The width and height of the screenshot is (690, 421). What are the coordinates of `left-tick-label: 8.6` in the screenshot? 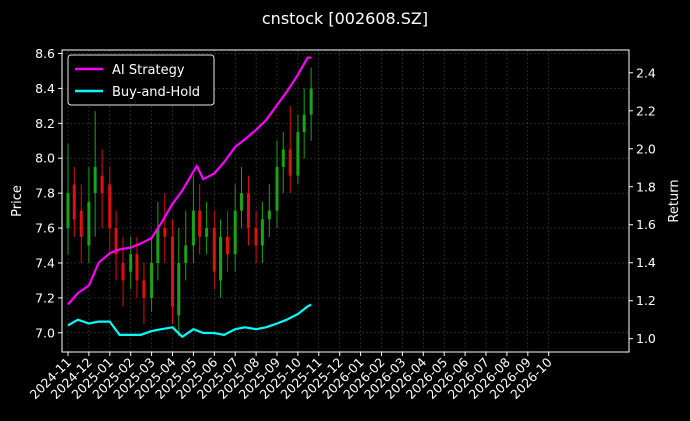 It's located at (45, 53).